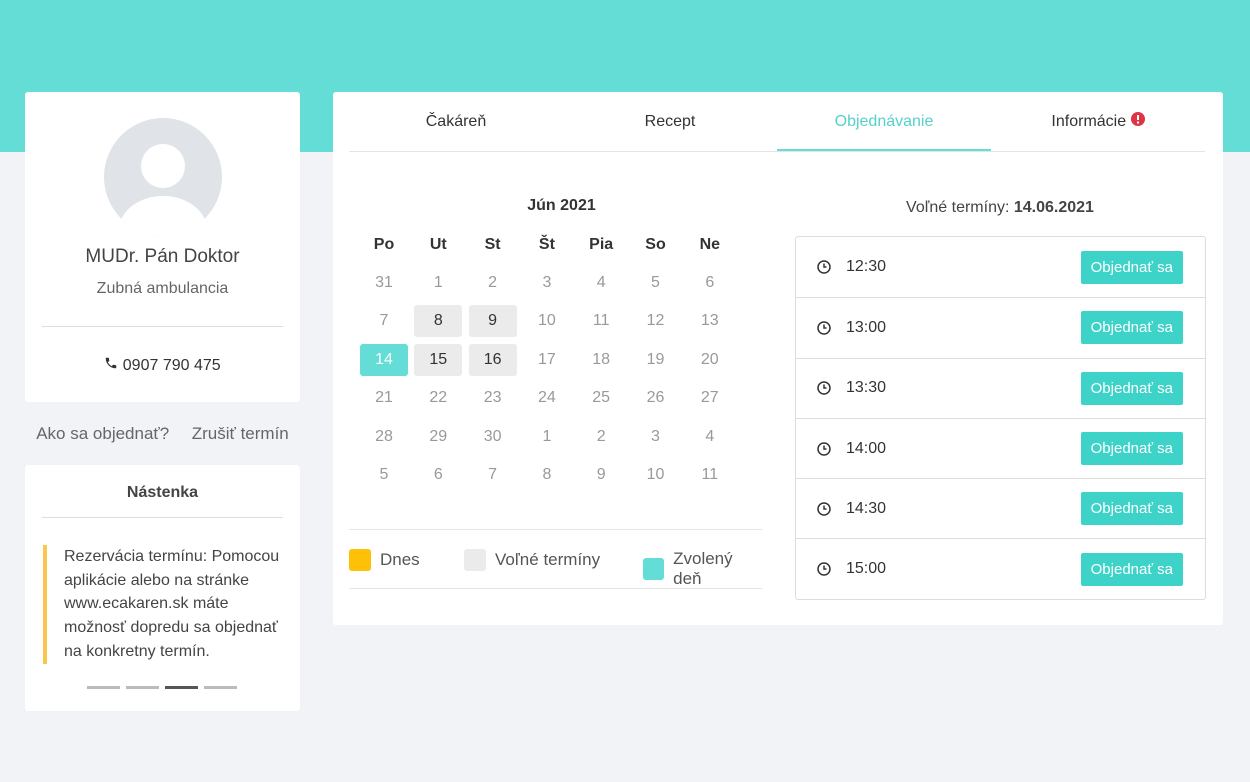  What do you see at coordinates (548, 559) in the screenshot?
I see `legend-label: Voľné termíny` at bounding box center [548, 559].